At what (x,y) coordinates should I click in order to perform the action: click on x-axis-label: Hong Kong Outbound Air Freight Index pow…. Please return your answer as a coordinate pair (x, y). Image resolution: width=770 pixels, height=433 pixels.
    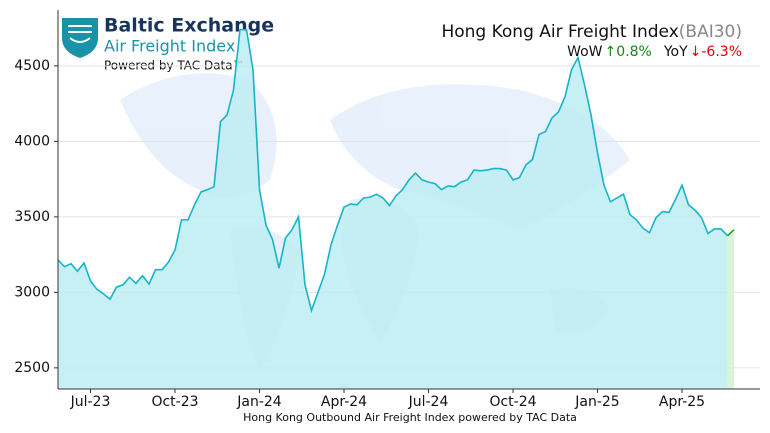
    Looking at the image, I should click on (410, 417).